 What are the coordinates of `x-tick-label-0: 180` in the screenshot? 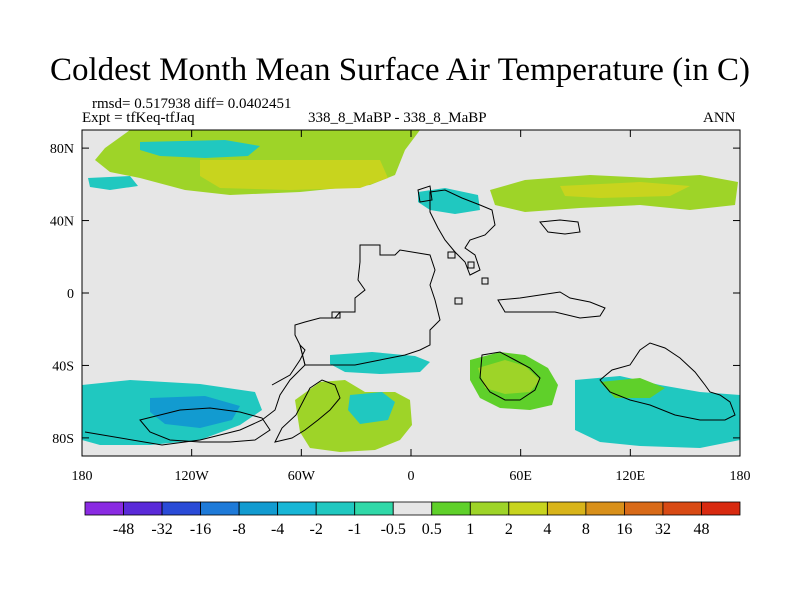 It's located at (82, 476).